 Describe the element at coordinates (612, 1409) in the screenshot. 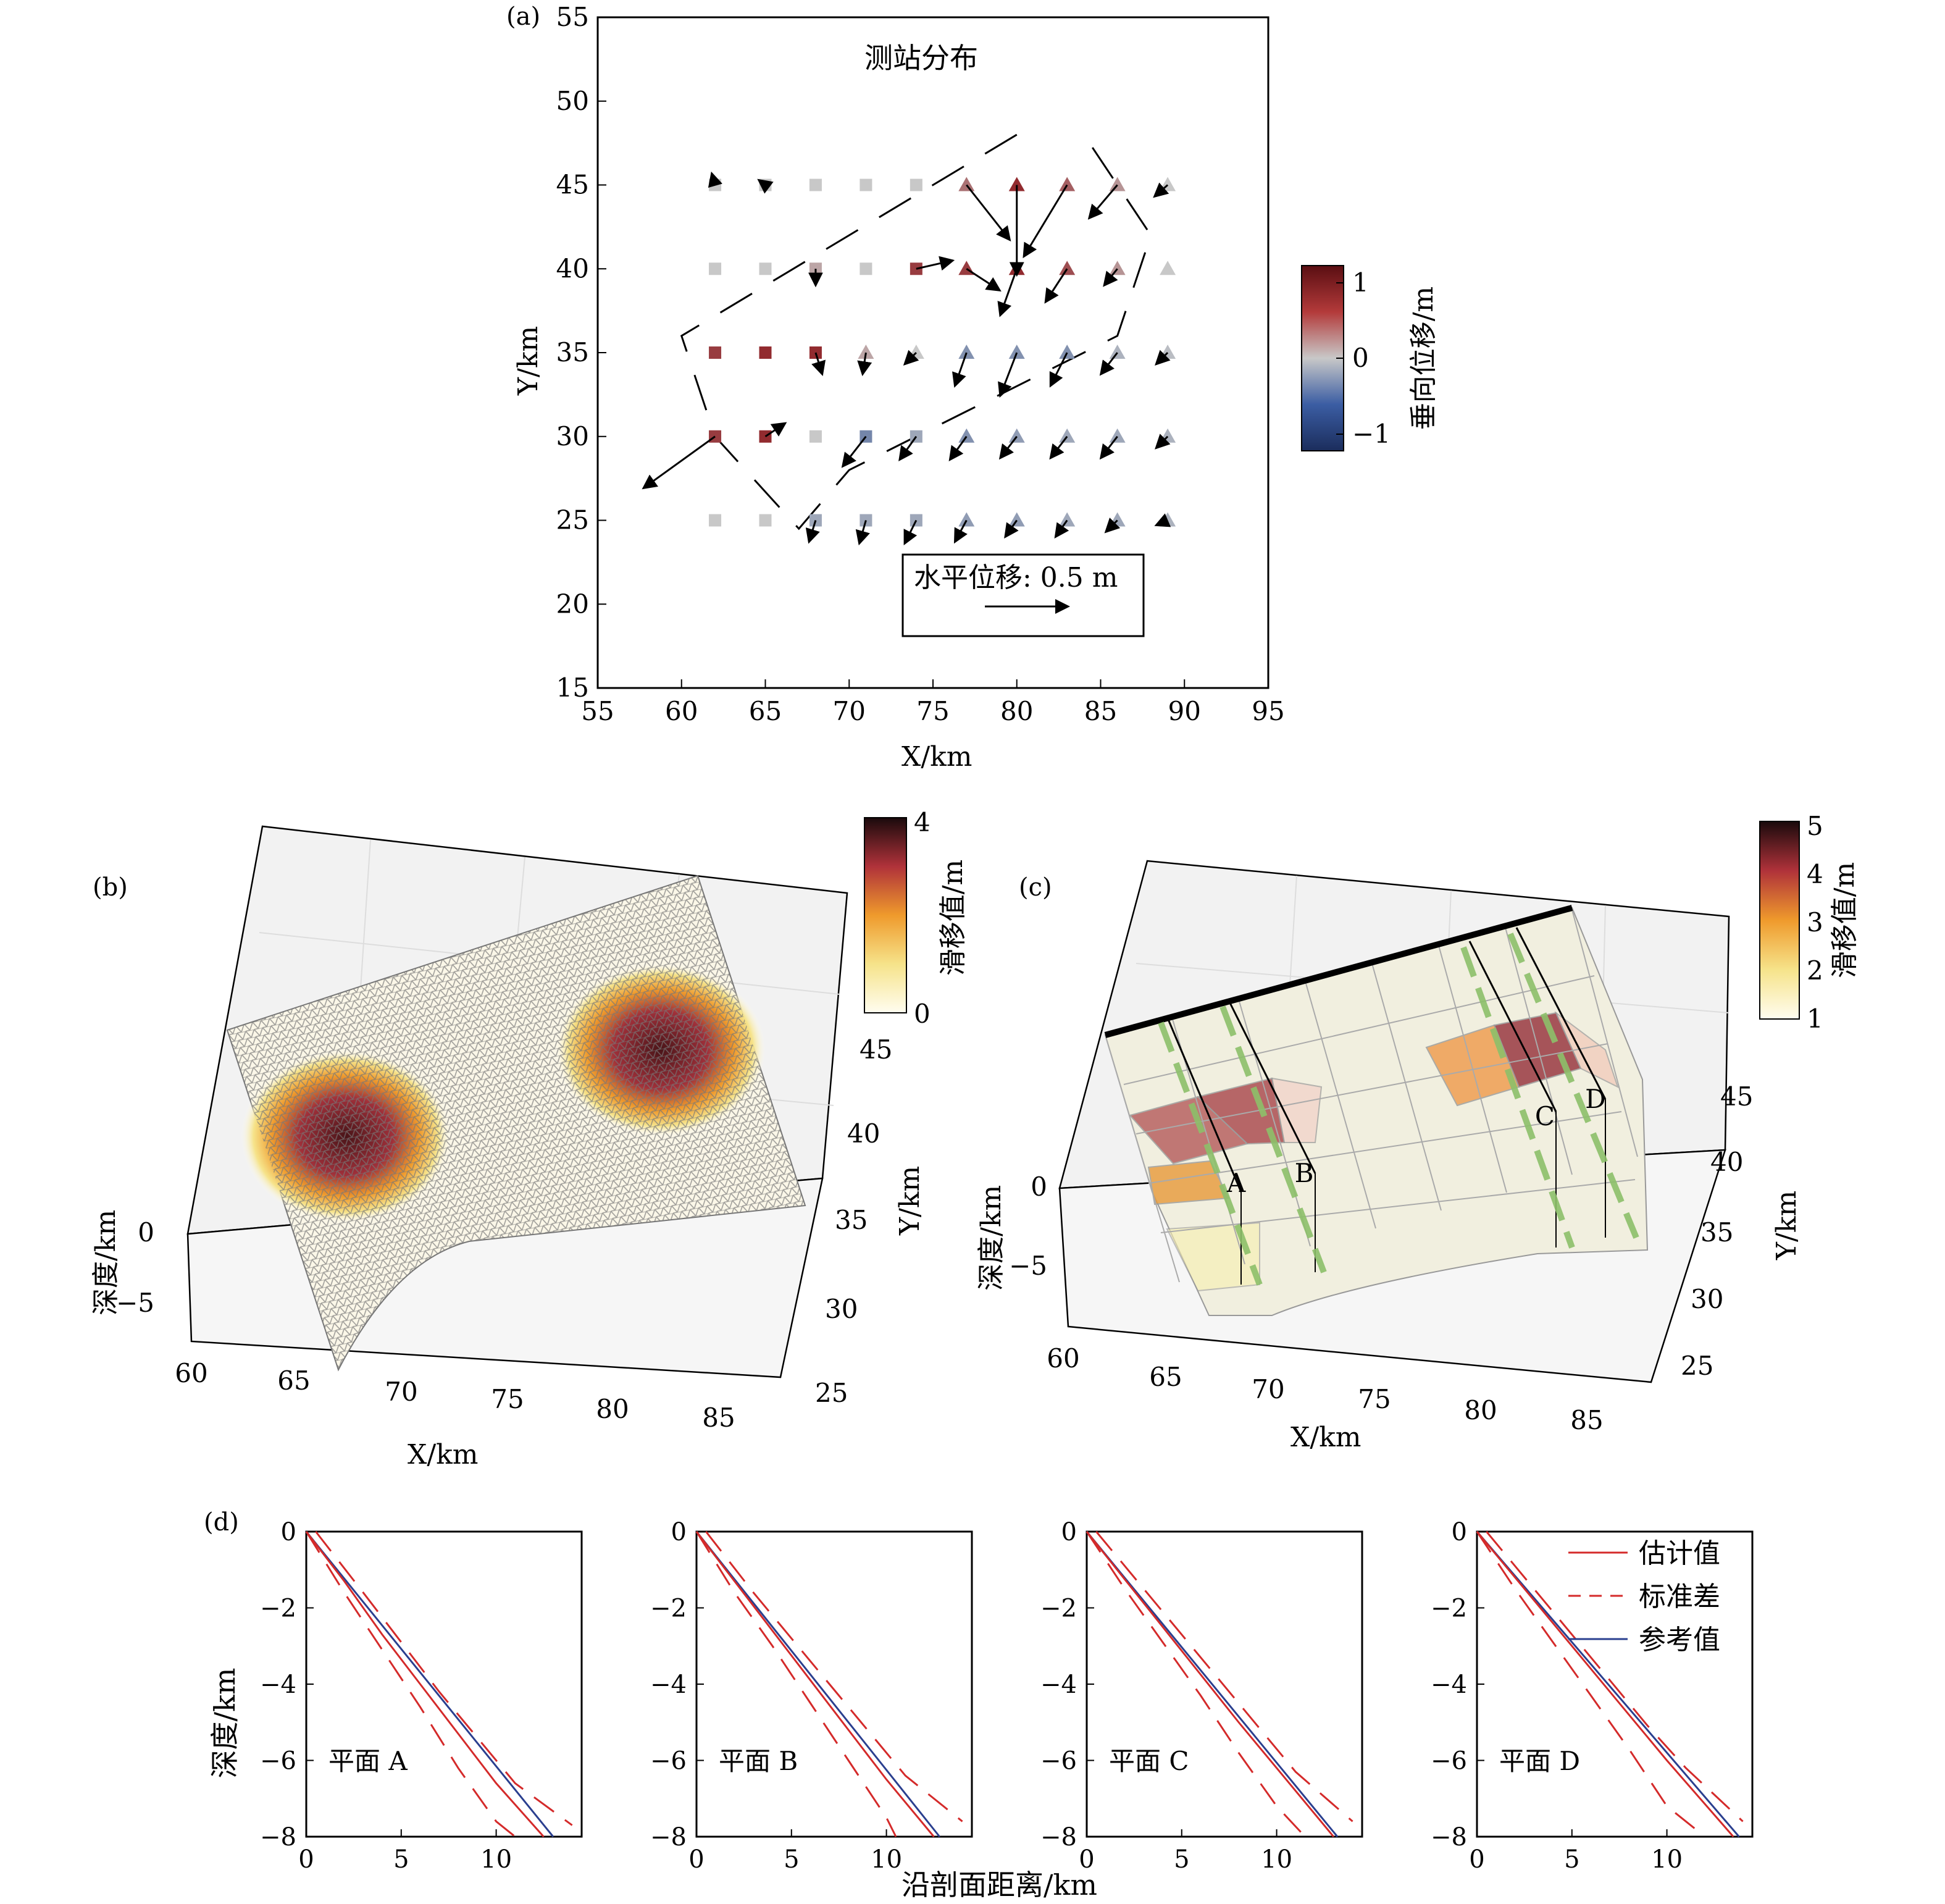

I see `x-tick-label: 80` at that location.